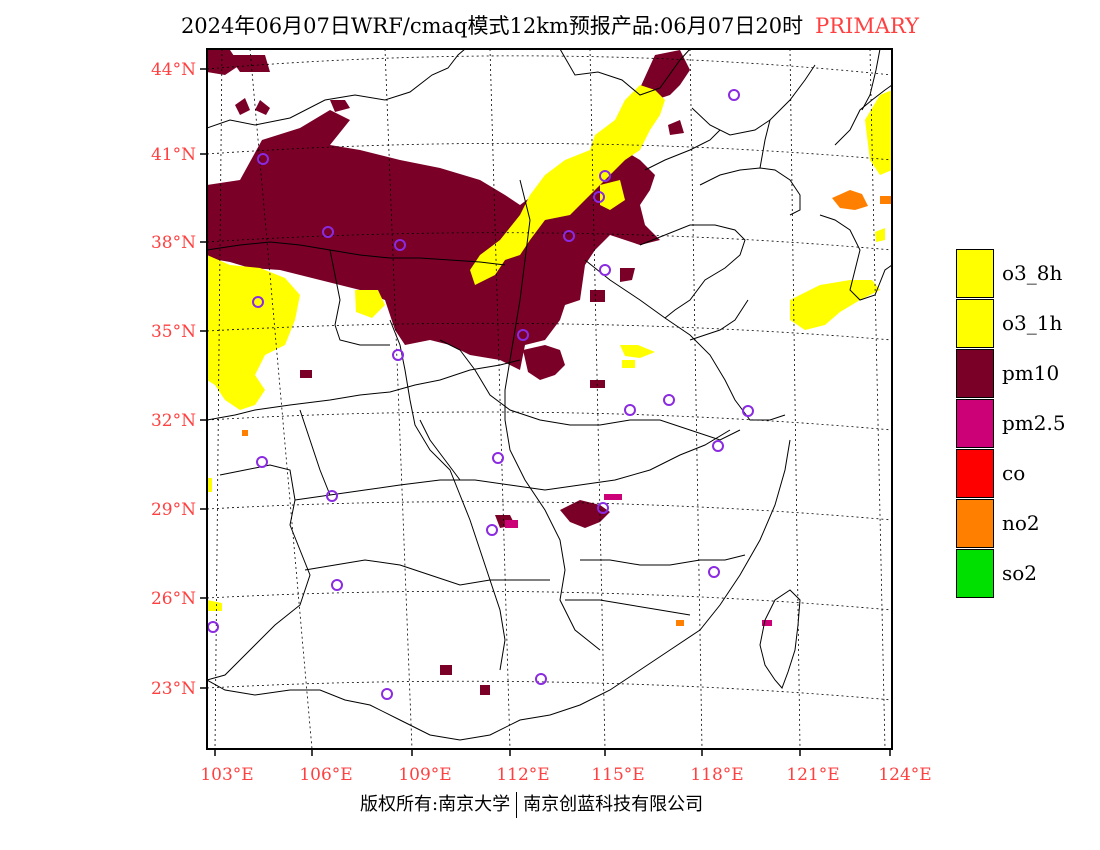 The image size is (1100, 850). I want to click on legend-label: pm2.5, so click(1034, 423).